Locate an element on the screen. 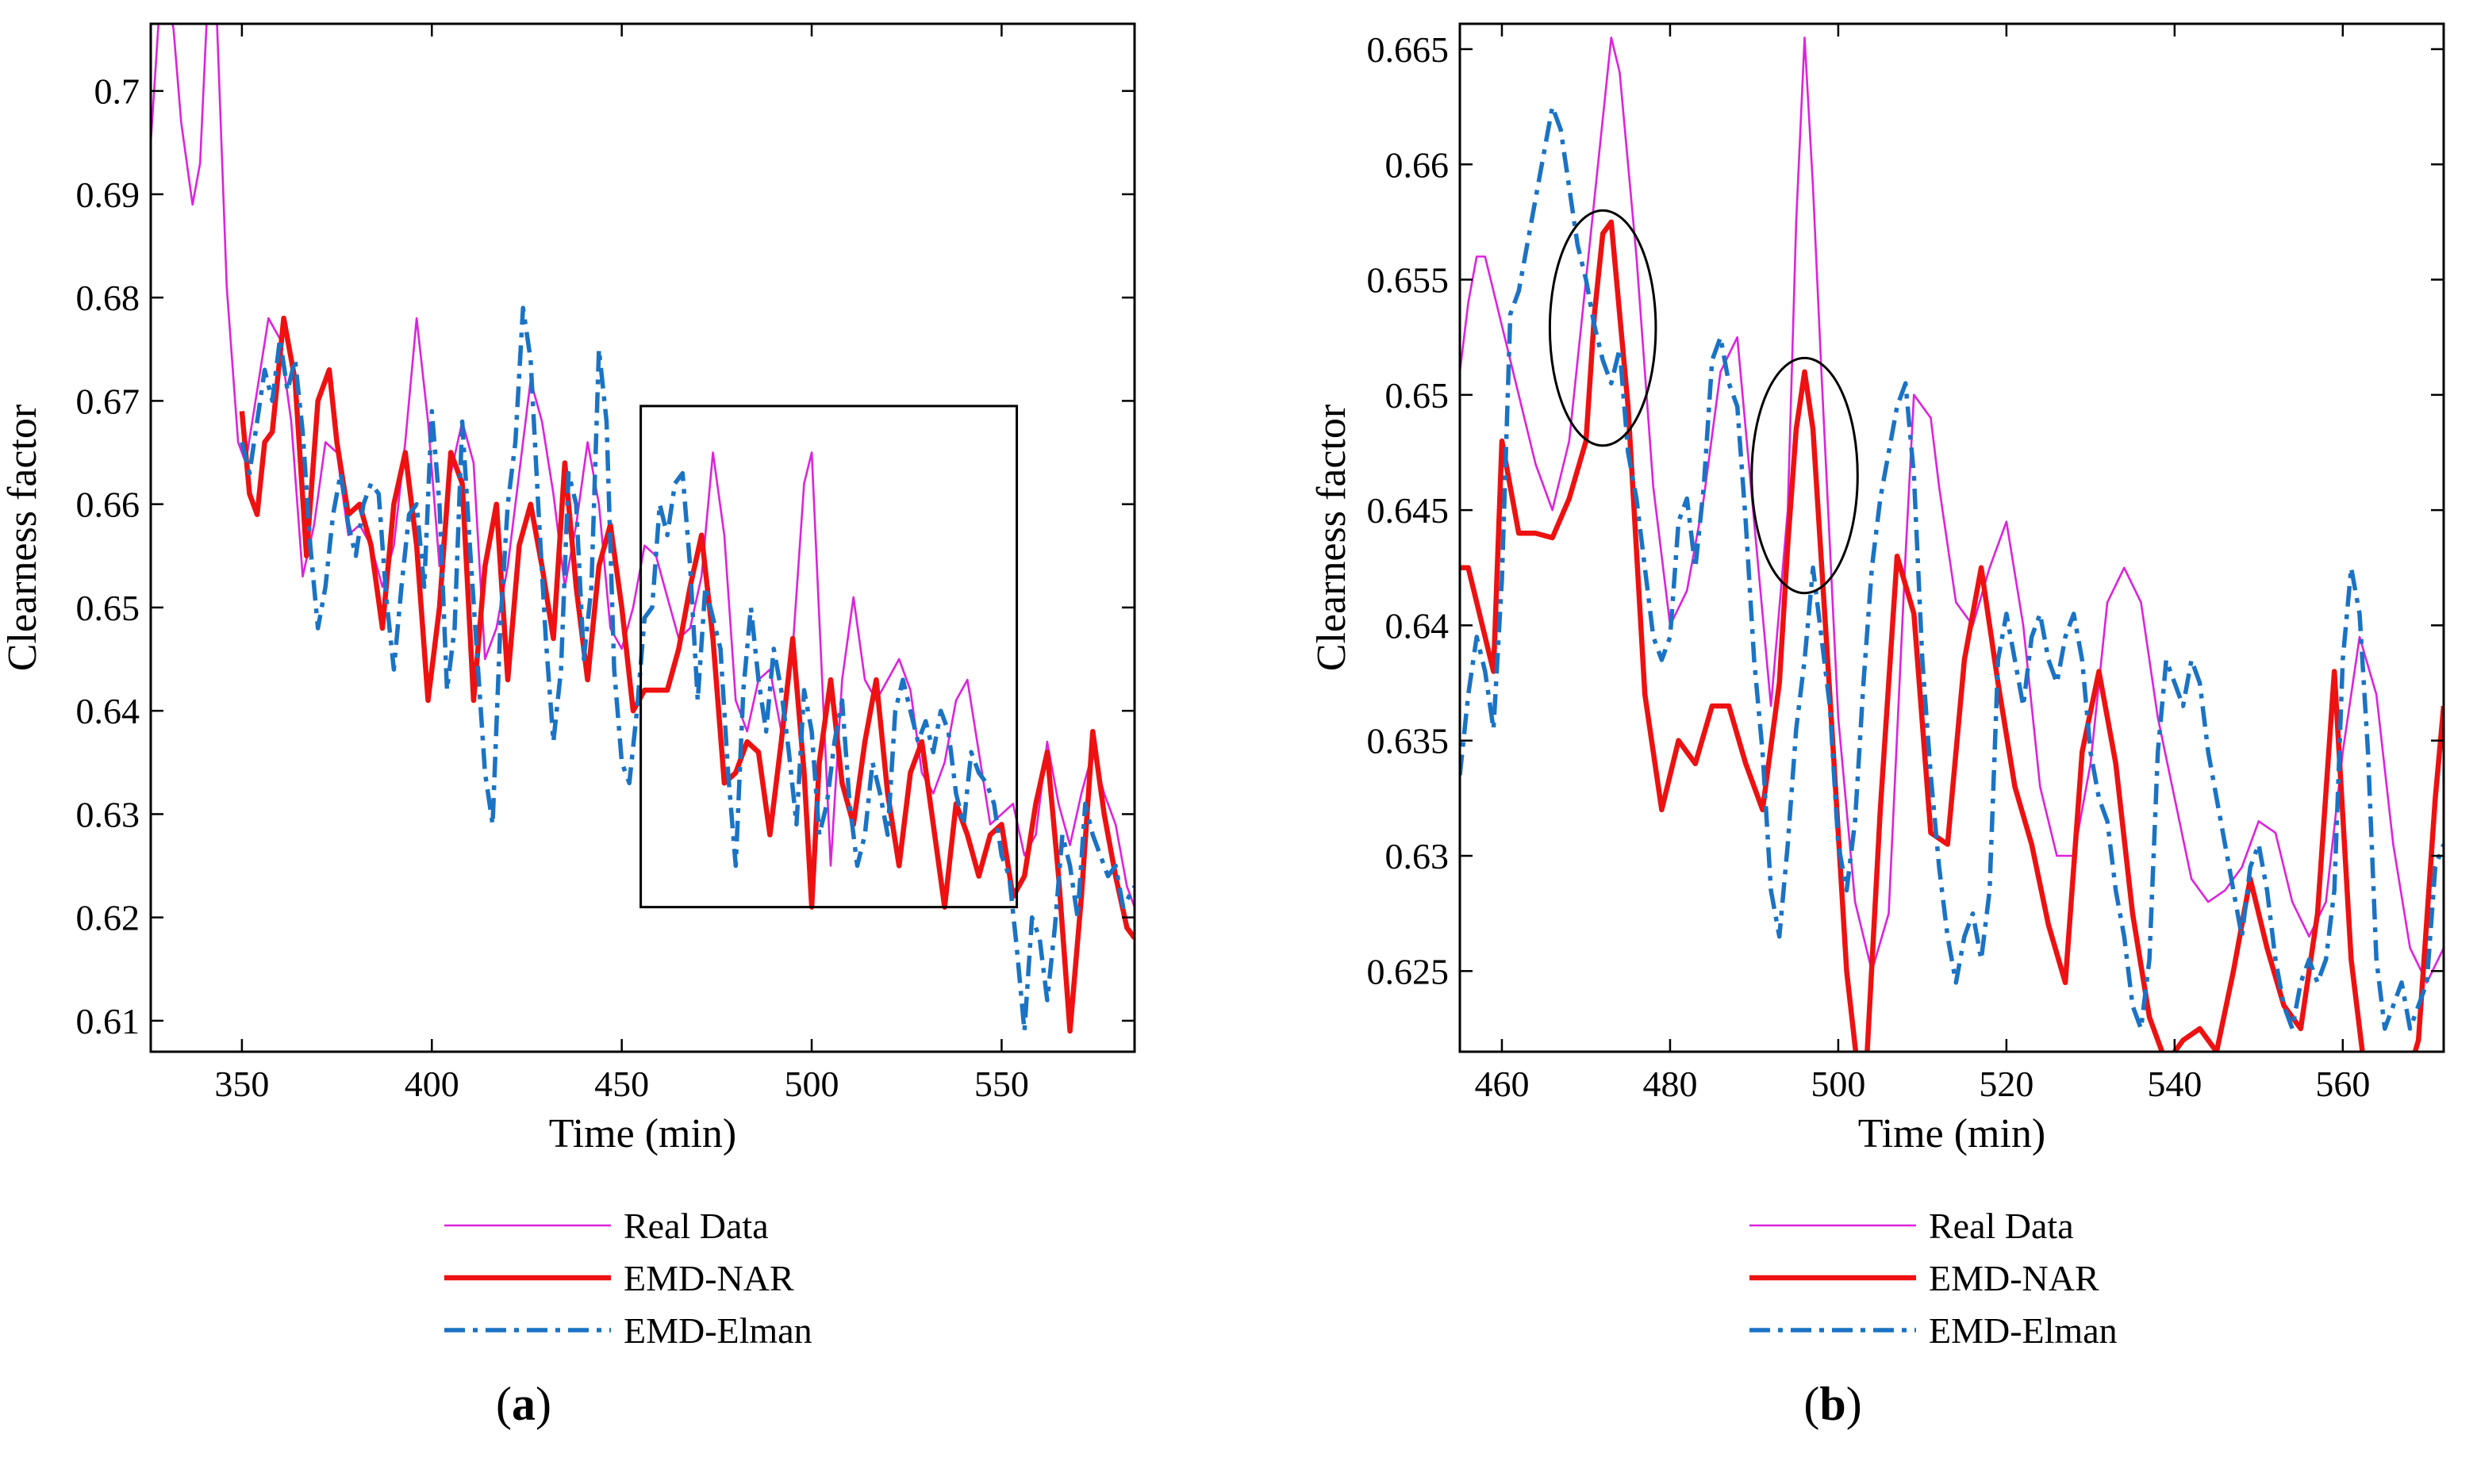 The height and width of the screenshot is (1484, 2477). y-tick-label: 0.625 is located at coordinates (1408, 971).